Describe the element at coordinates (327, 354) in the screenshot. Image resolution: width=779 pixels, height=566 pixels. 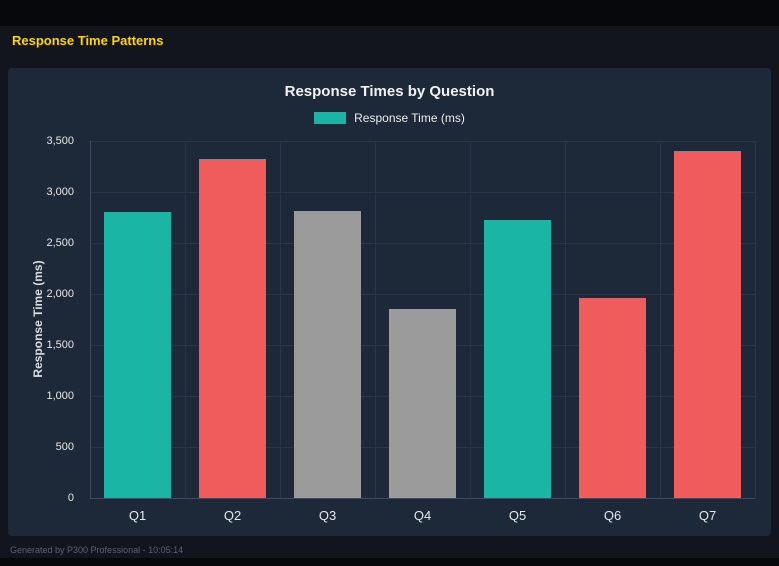
I see `bar-q3` at that location.